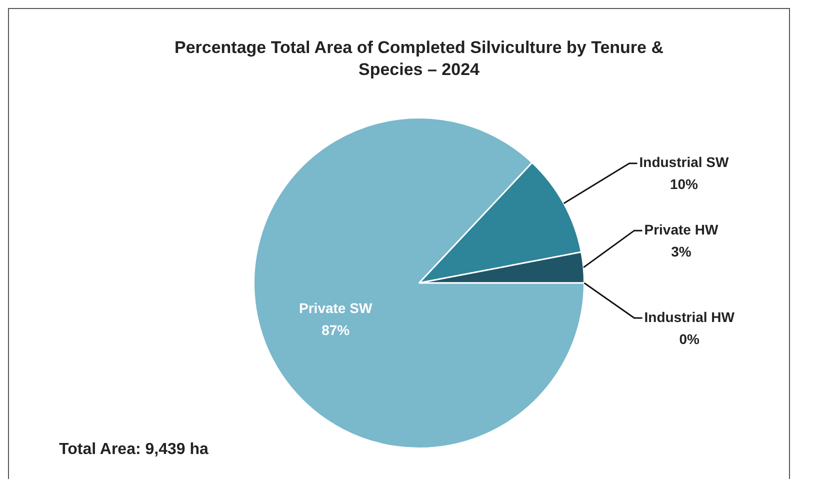  What do you see at coordinates (336, 330) in the screenshot?
I see `data-label: 87%` at bounding box center [336, 330].